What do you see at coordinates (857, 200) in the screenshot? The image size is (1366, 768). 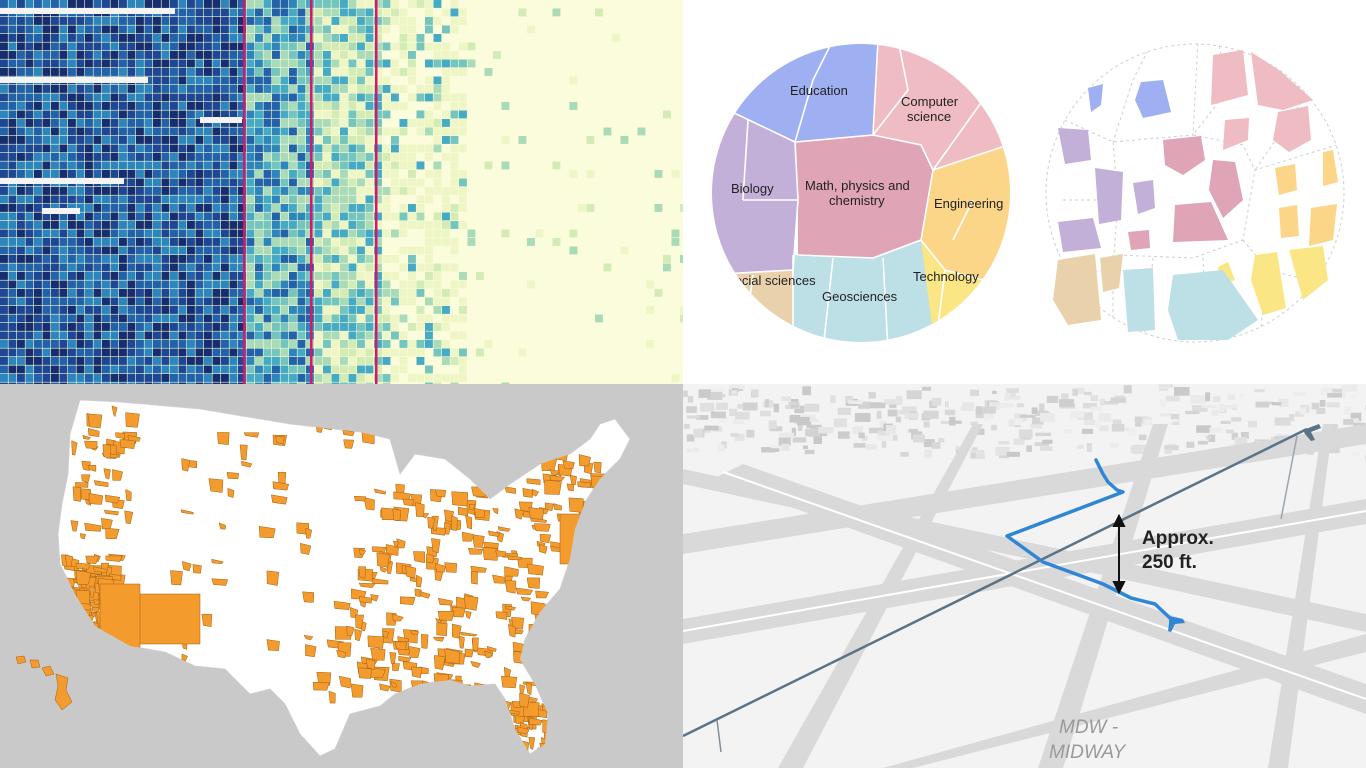 I see `label-math-2: chemistry` at bounding box center [857, 200].